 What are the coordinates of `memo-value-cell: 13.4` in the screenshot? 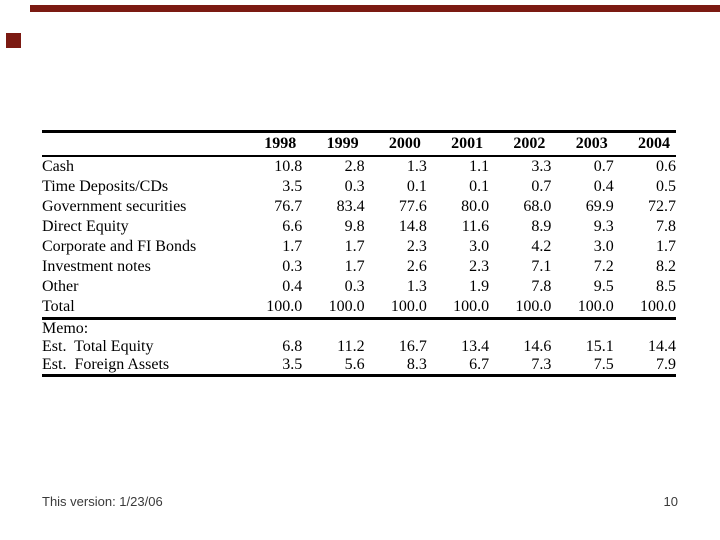 It's located at (475, 346).